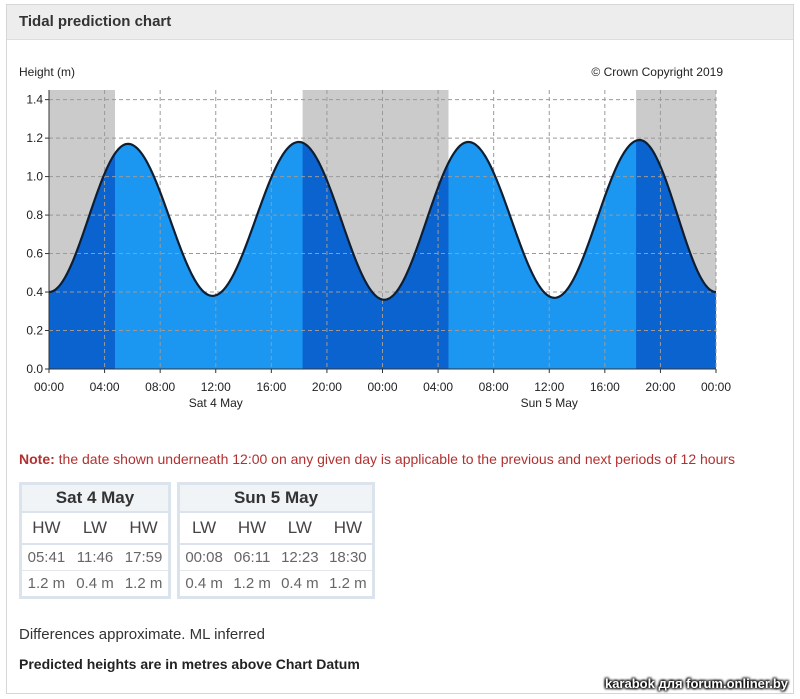 This screenshot has width=800, height=699. I want to click on table-day-label: Sun 5 May, so click(276, 498).